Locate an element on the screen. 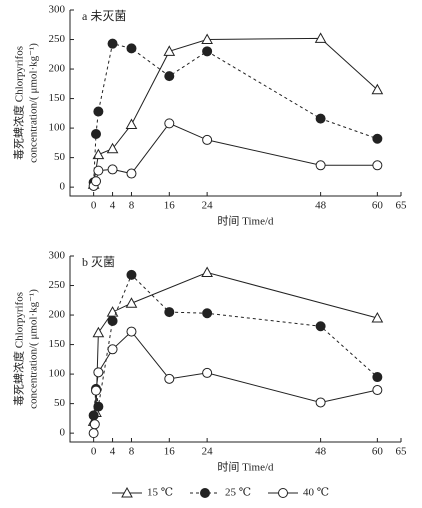 The image size is (422, 508). legend-label: 40 ℃ is located at coordinates (316, 493).